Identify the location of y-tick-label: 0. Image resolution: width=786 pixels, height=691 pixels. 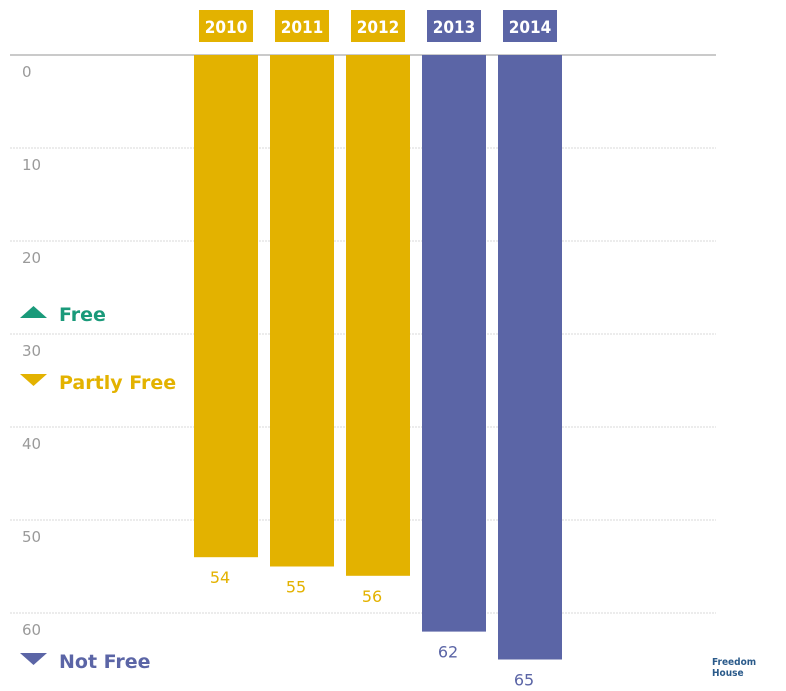
(27, 72).